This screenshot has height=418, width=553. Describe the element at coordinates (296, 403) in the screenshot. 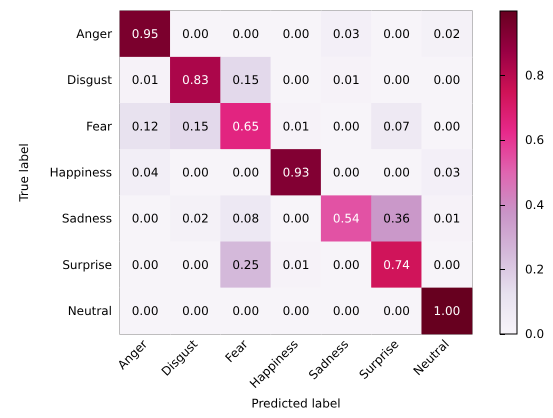

I see `x-axis-title: Predicted label` at that location.